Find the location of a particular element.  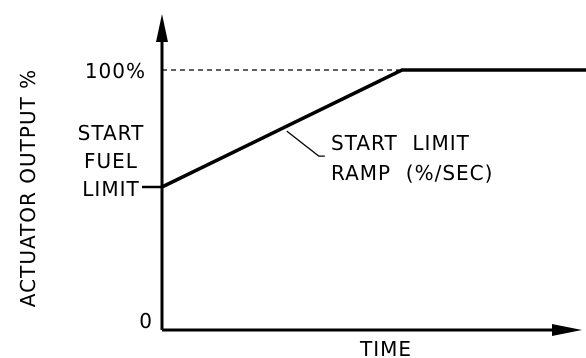

annotation-limit: LIMIT is located at coordinates (110, 189).